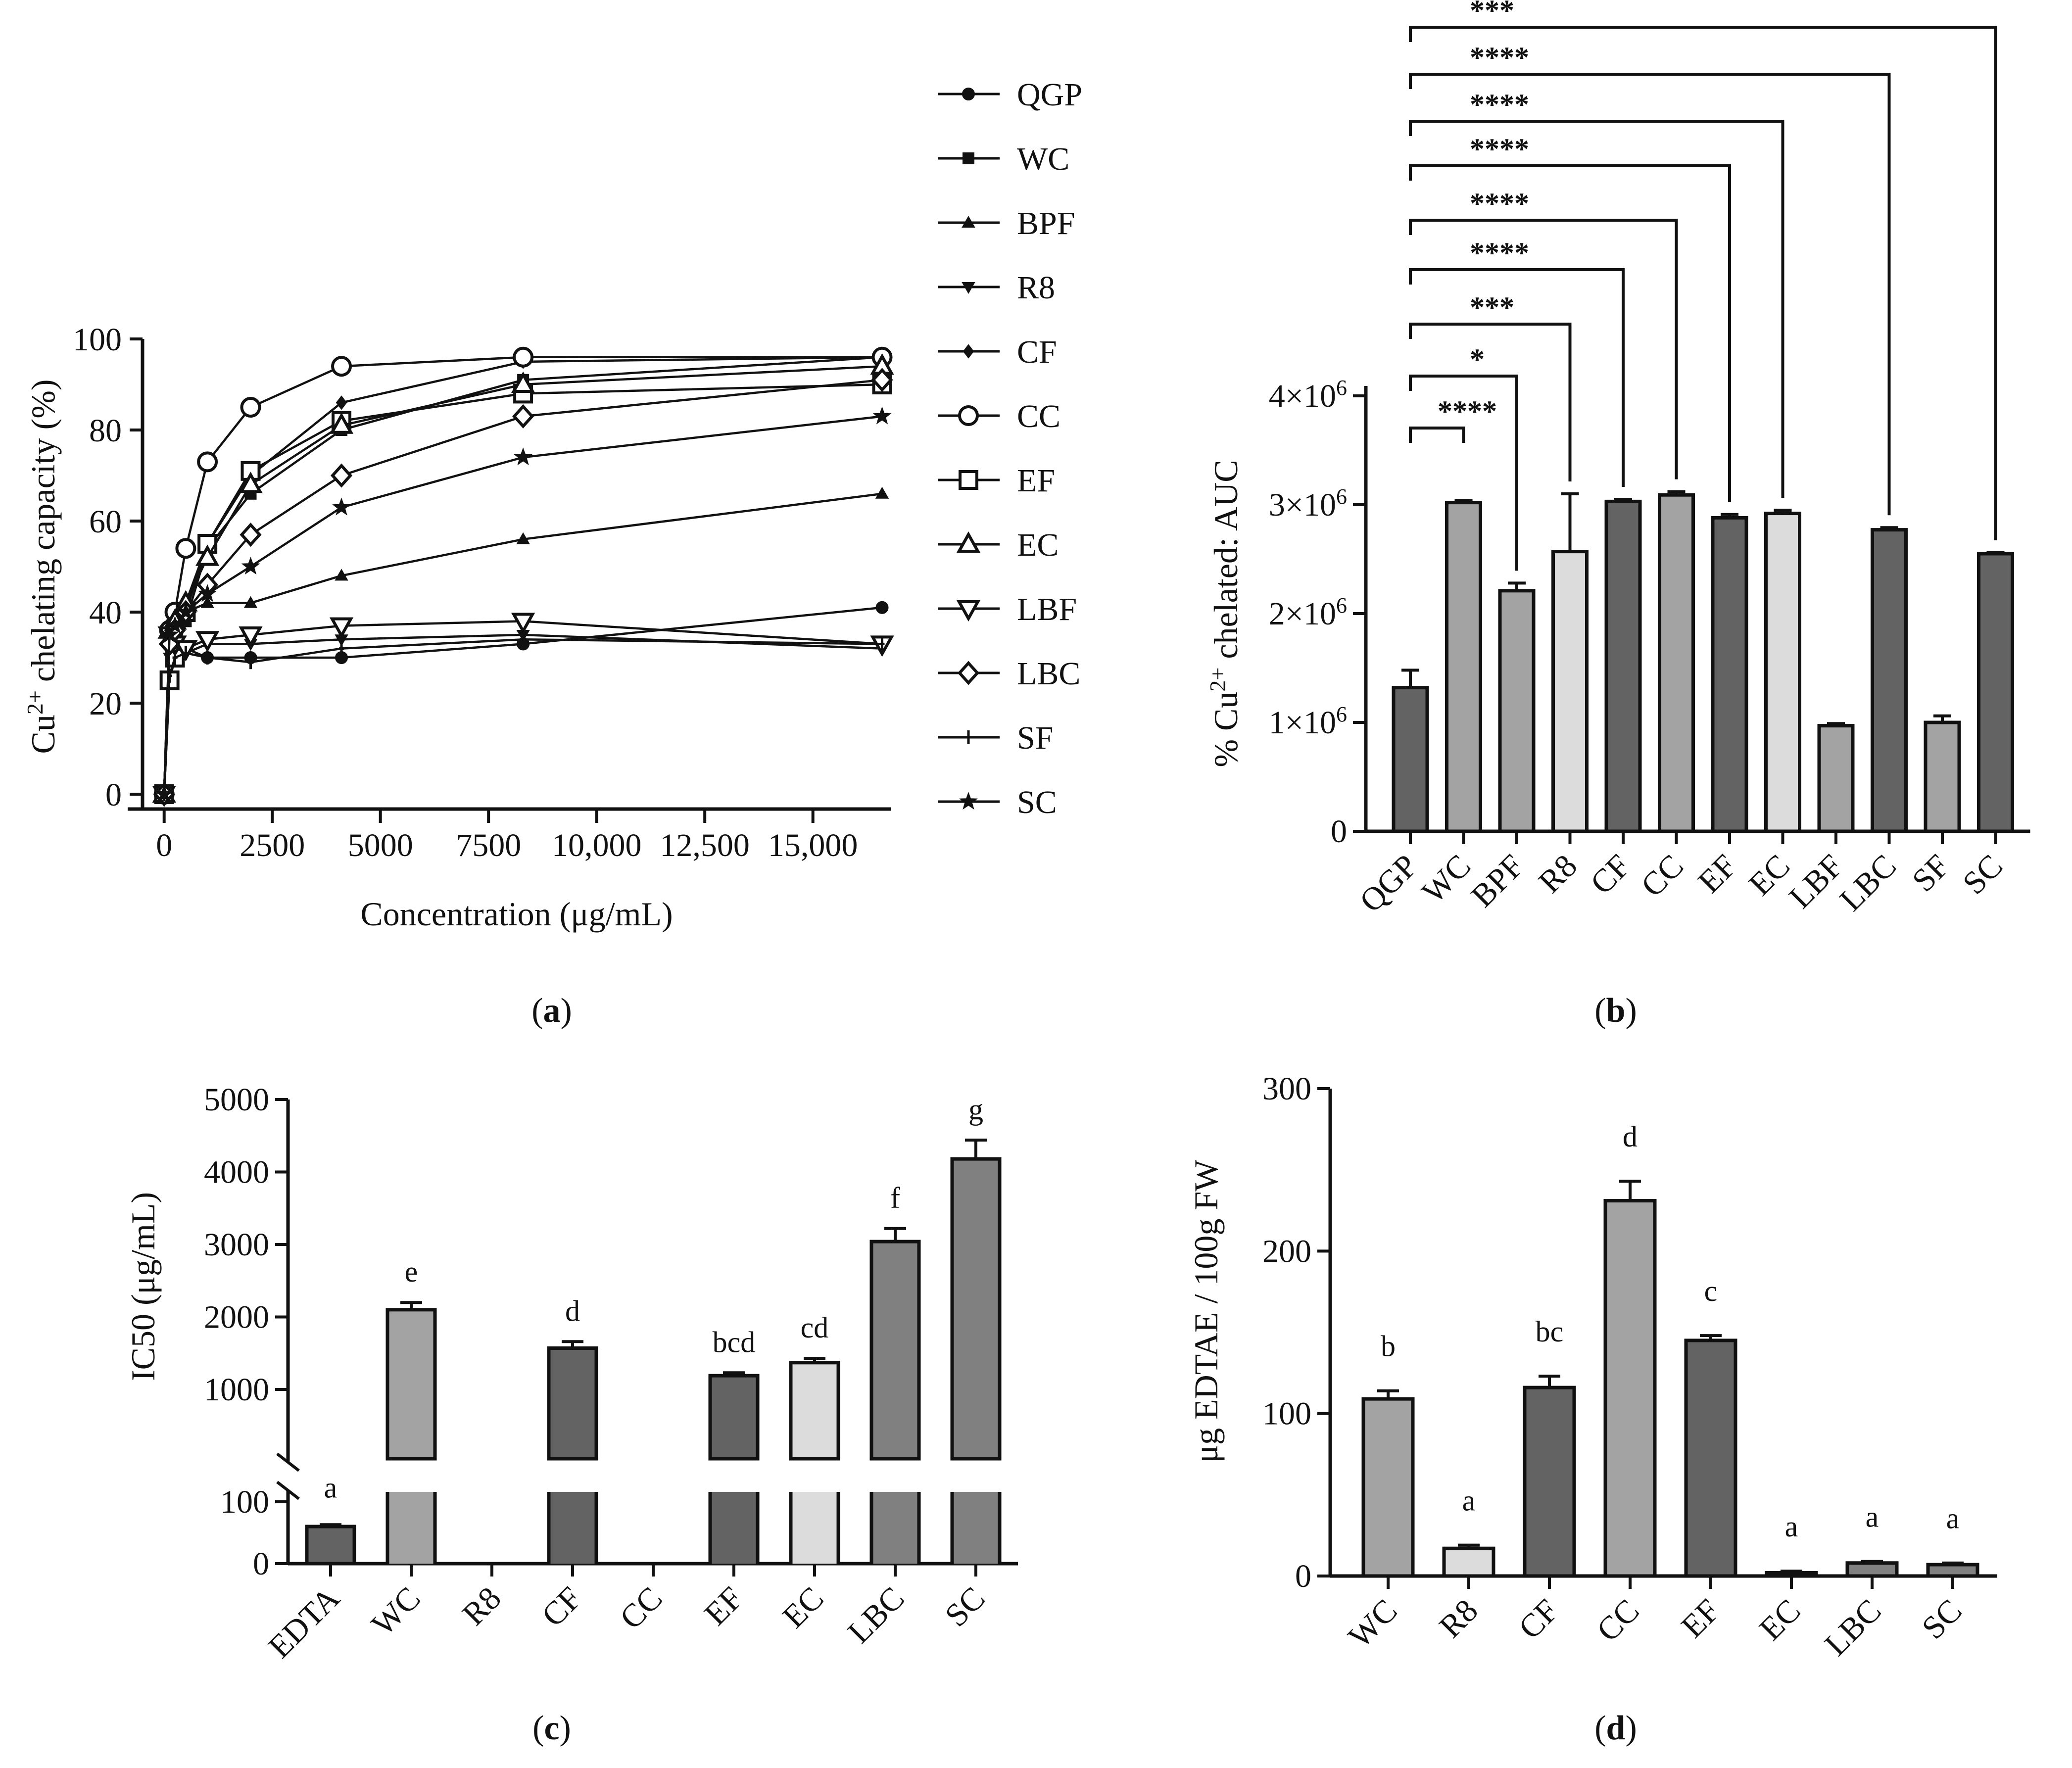 The height and width of the screenshot is (1768, 2072). I want to click on y-tick-label: 5000, so click(236, 1100).